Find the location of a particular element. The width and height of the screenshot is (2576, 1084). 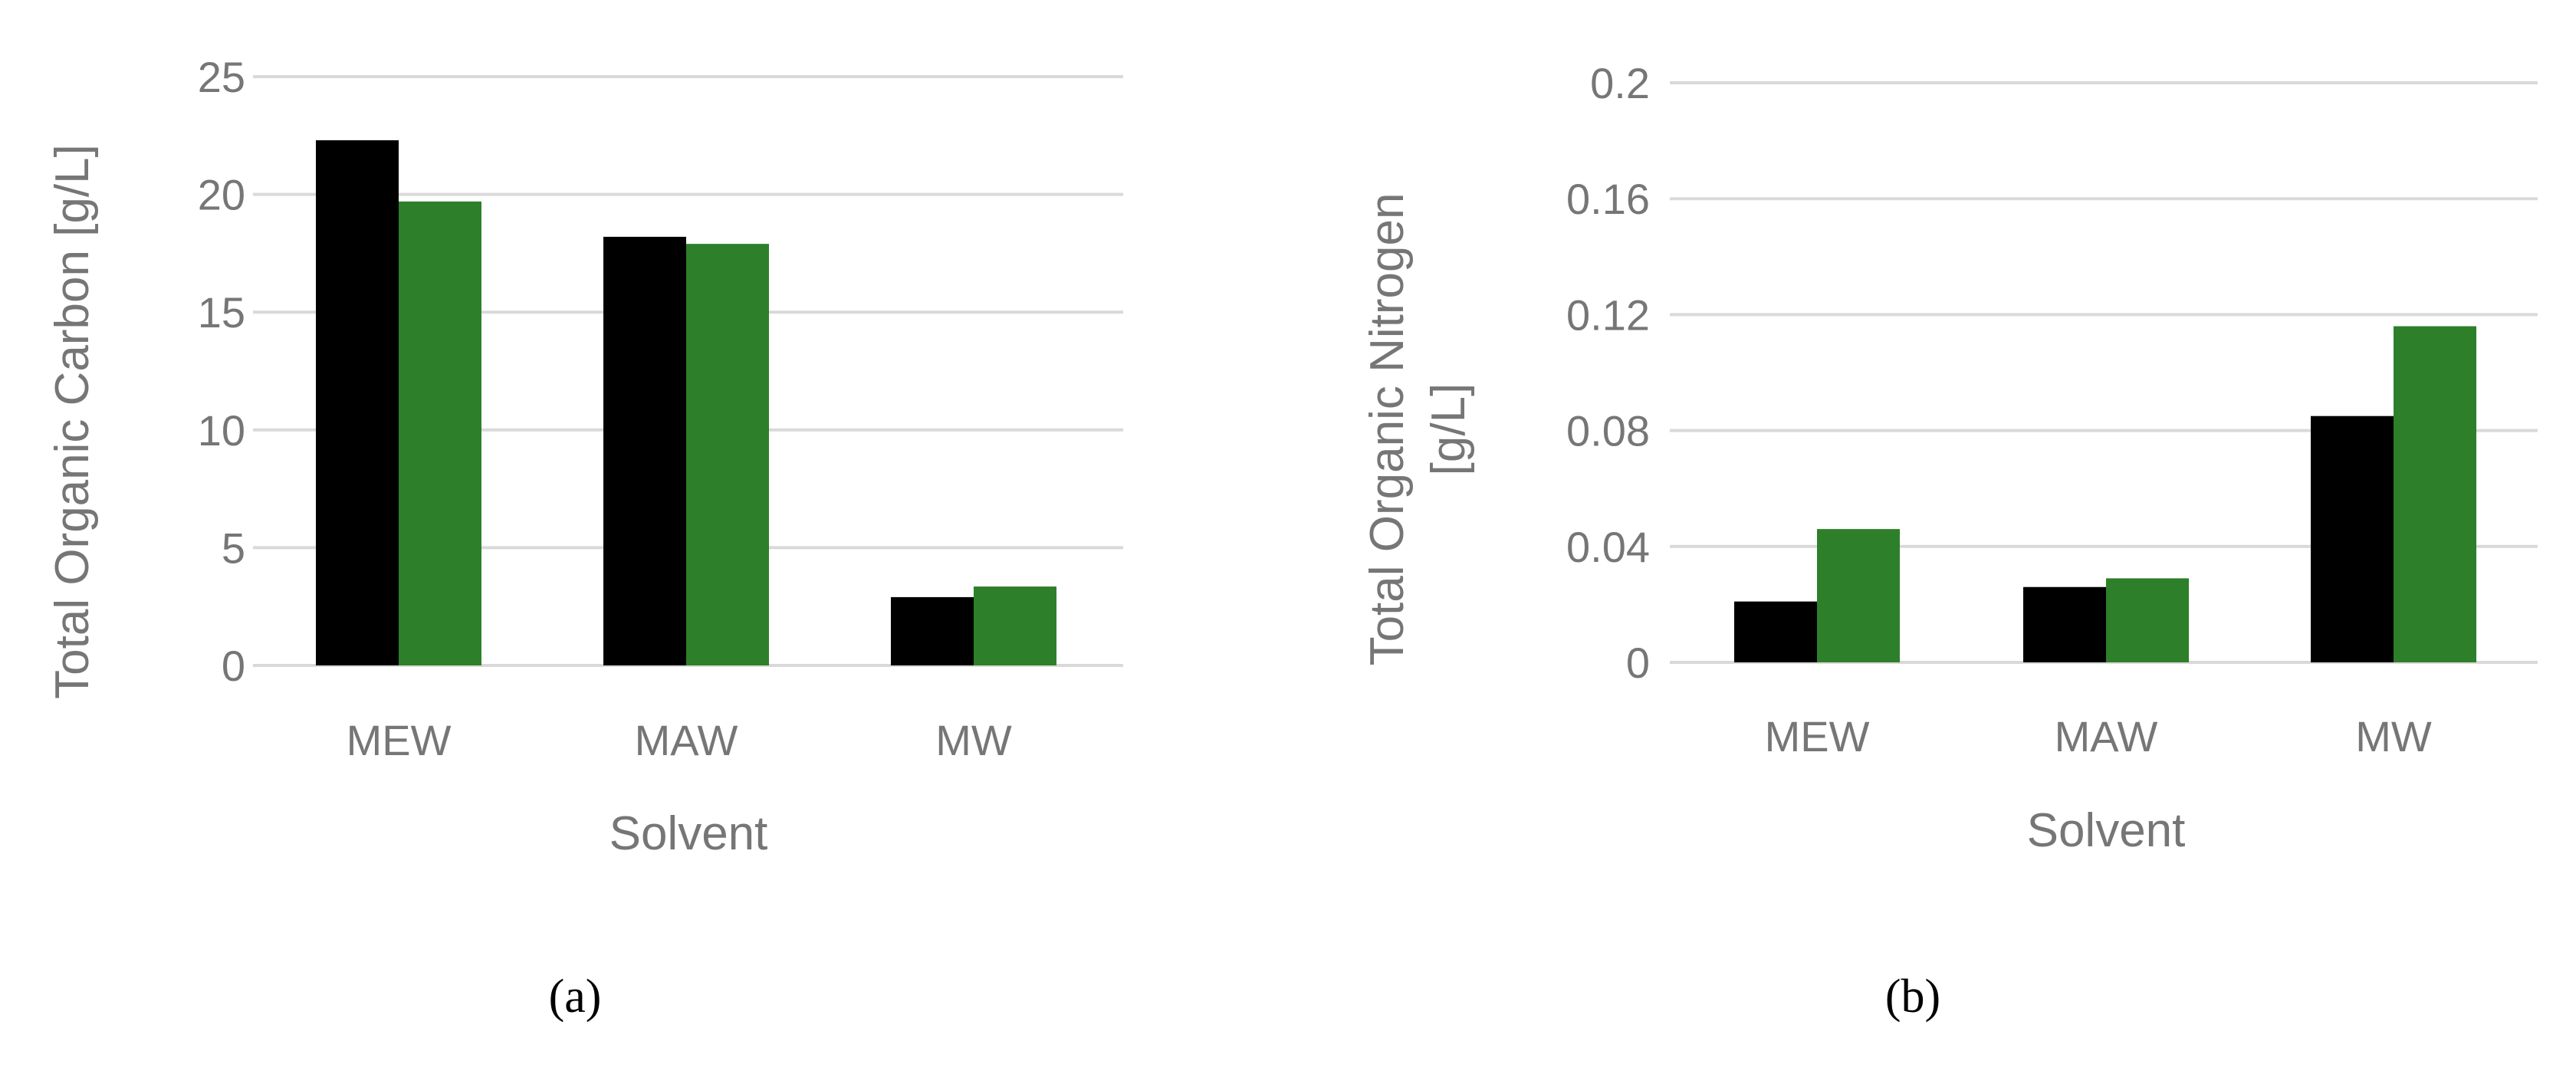

y-axis-label: Total Organic Carbon [g/L] is located at coordinates (72, 421).